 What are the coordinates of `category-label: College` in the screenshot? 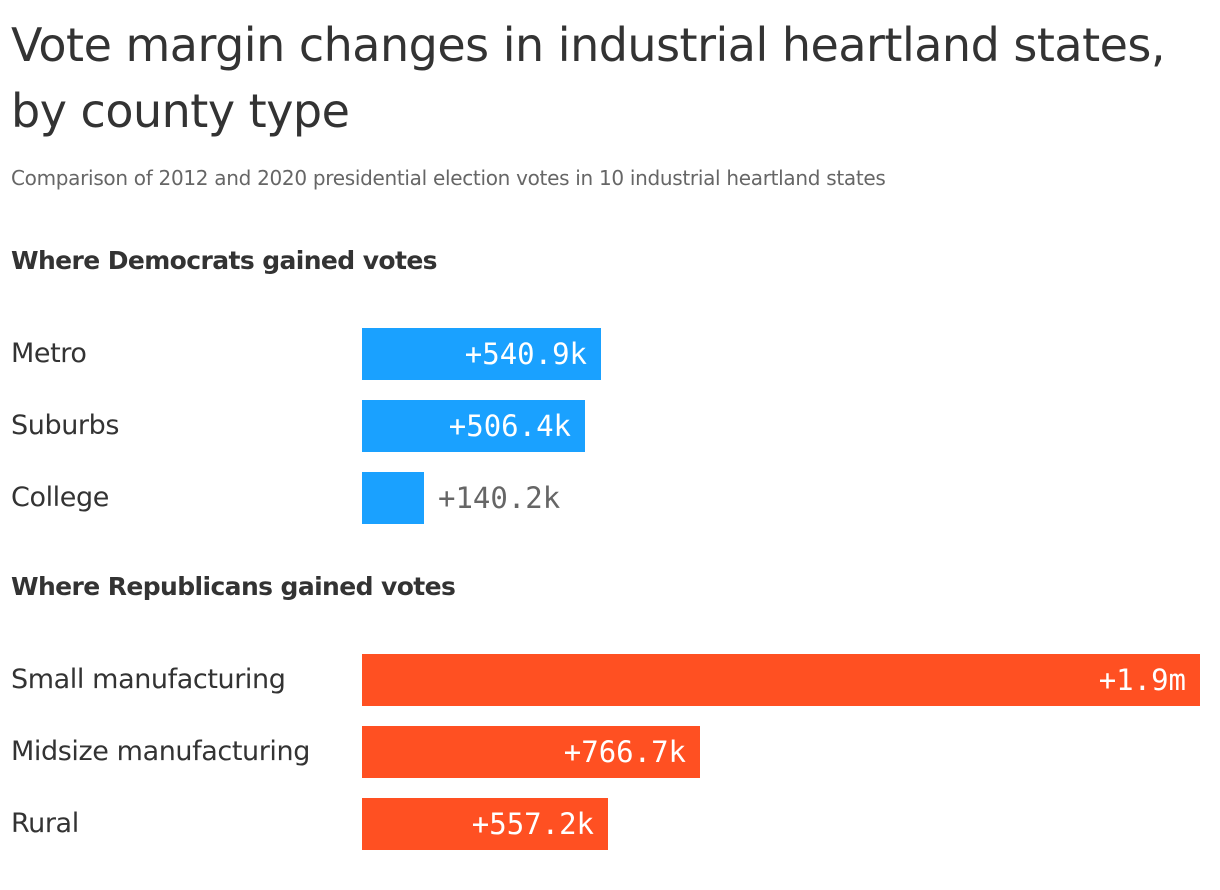 It's located at (60, 497).